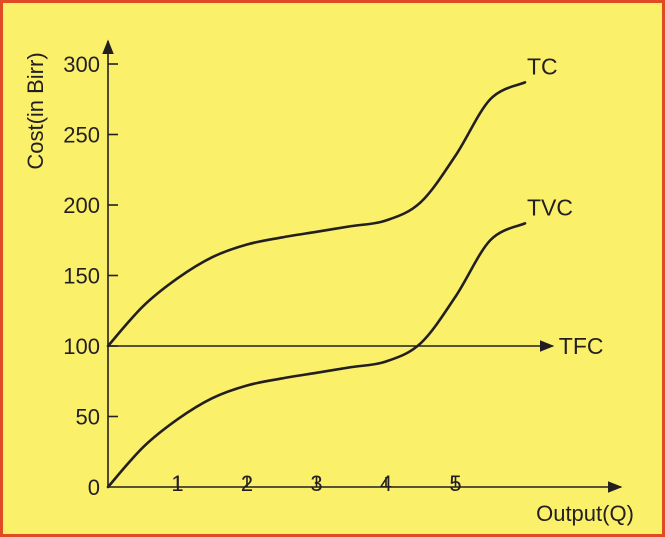  What do you see at coordinates (177, 483) in the screenshot?
I see `x-tick-label: 1` at bounding box center [177, 483].